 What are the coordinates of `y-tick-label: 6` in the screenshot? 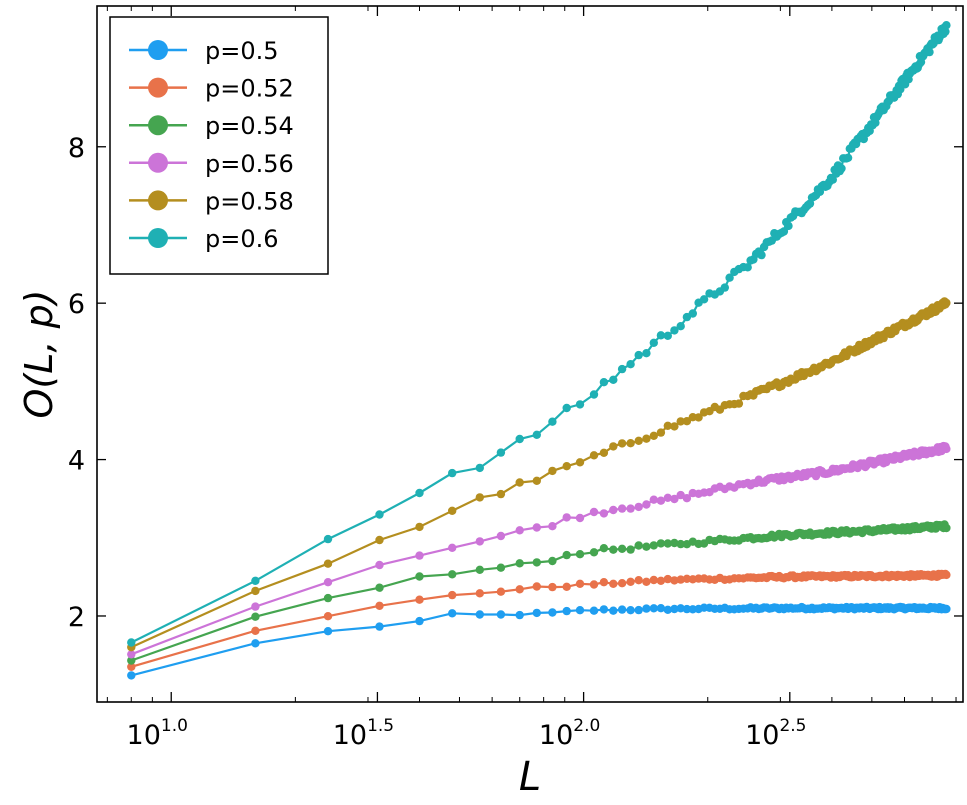 It's located at (76, 304).